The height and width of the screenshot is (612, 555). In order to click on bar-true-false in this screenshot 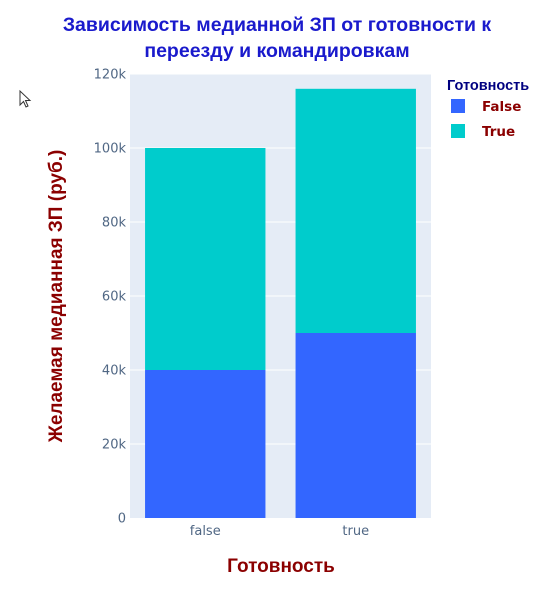, I will do `click(356, 425)`.